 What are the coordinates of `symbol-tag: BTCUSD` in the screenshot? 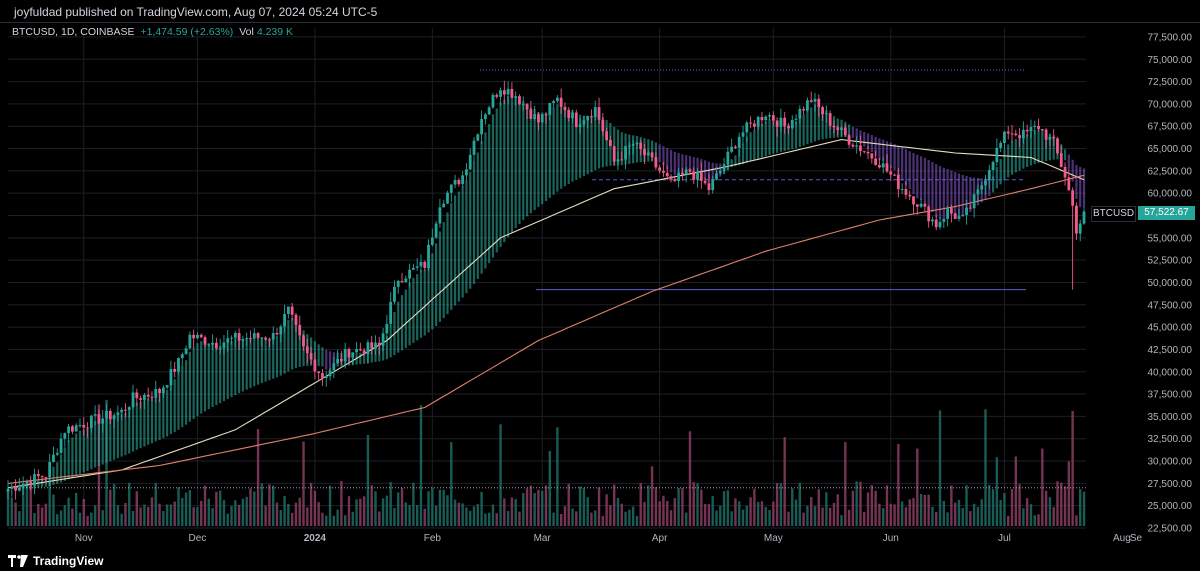 It's located at (1113, 214).